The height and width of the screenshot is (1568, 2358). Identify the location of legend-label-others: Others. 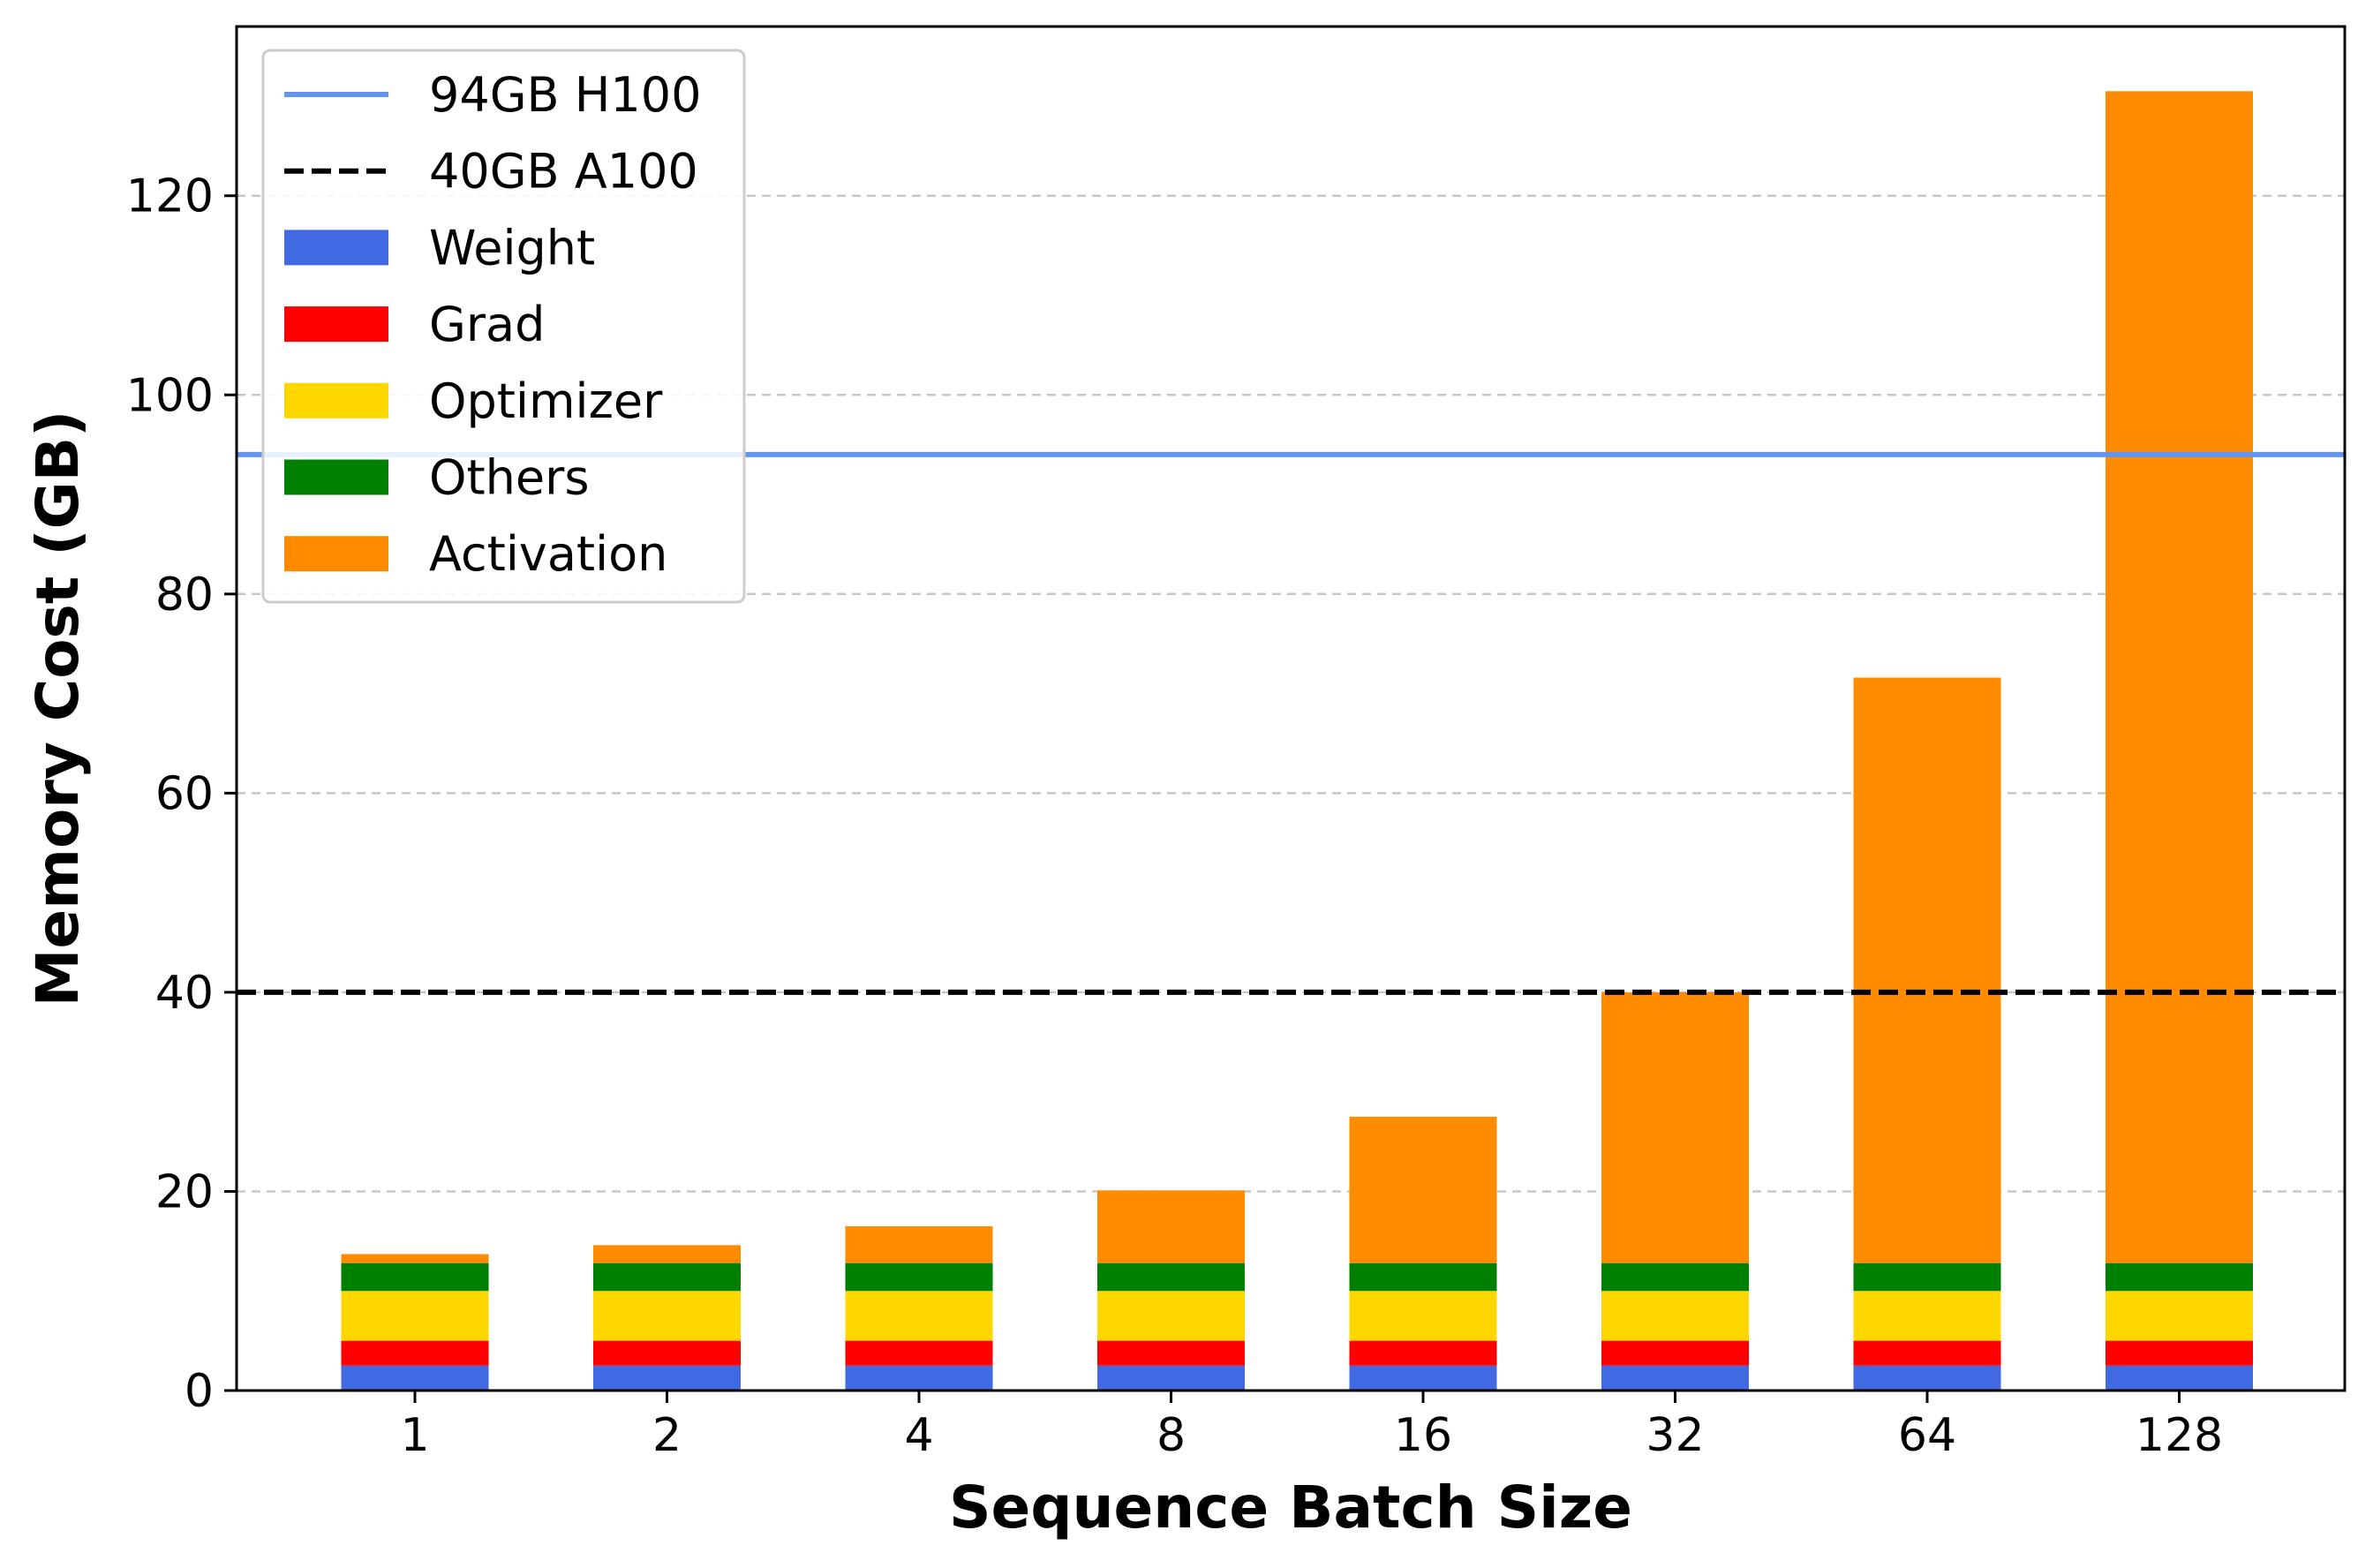
(509, 478).